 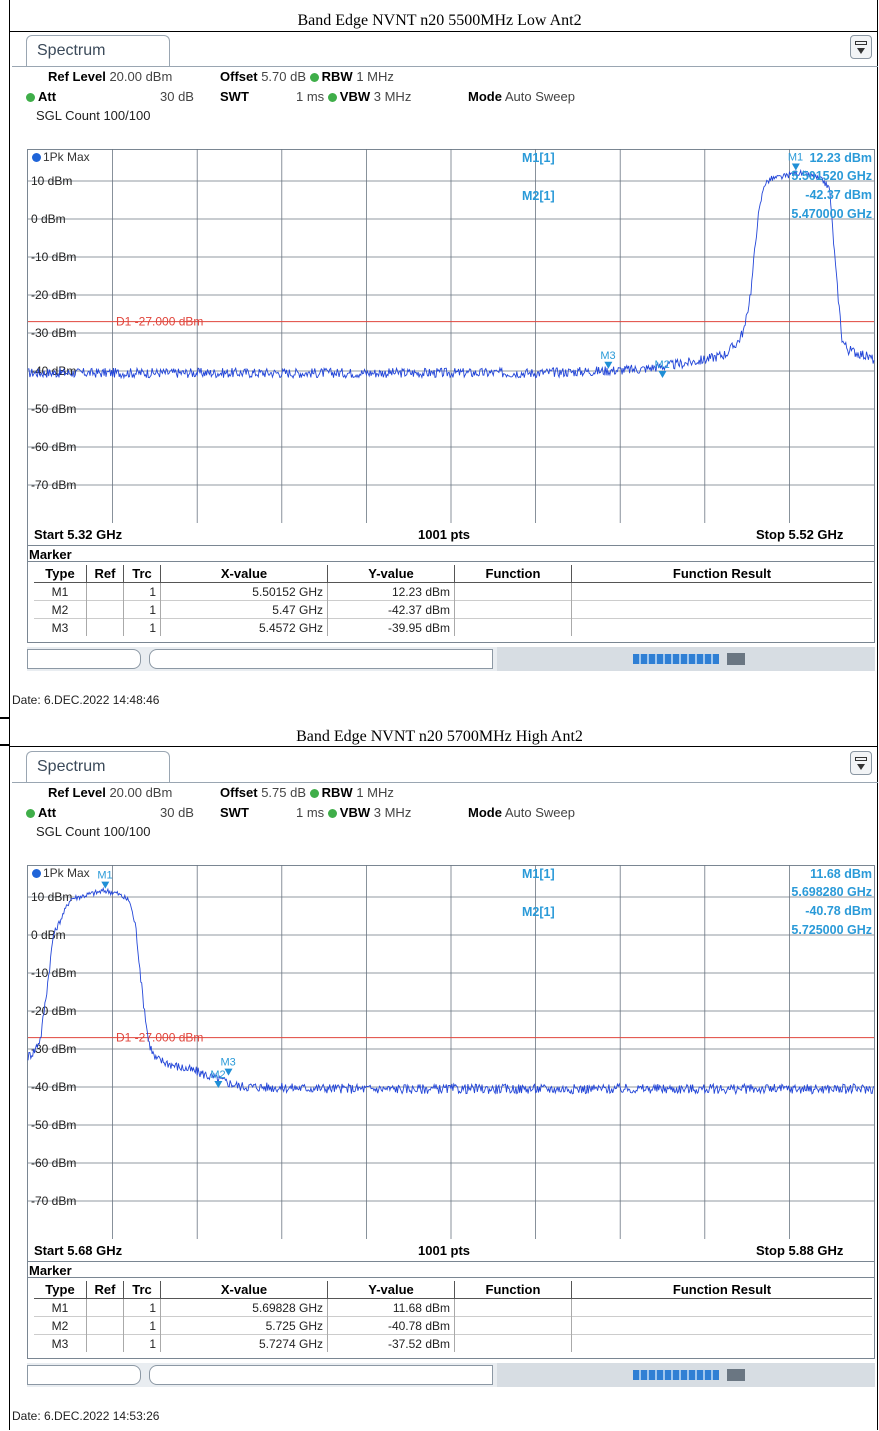 What do you see at coordinates (841, 874) in the screenshot?
I see `m1-readout-value: 11.68 dBm` at bounding box center [841, 874].